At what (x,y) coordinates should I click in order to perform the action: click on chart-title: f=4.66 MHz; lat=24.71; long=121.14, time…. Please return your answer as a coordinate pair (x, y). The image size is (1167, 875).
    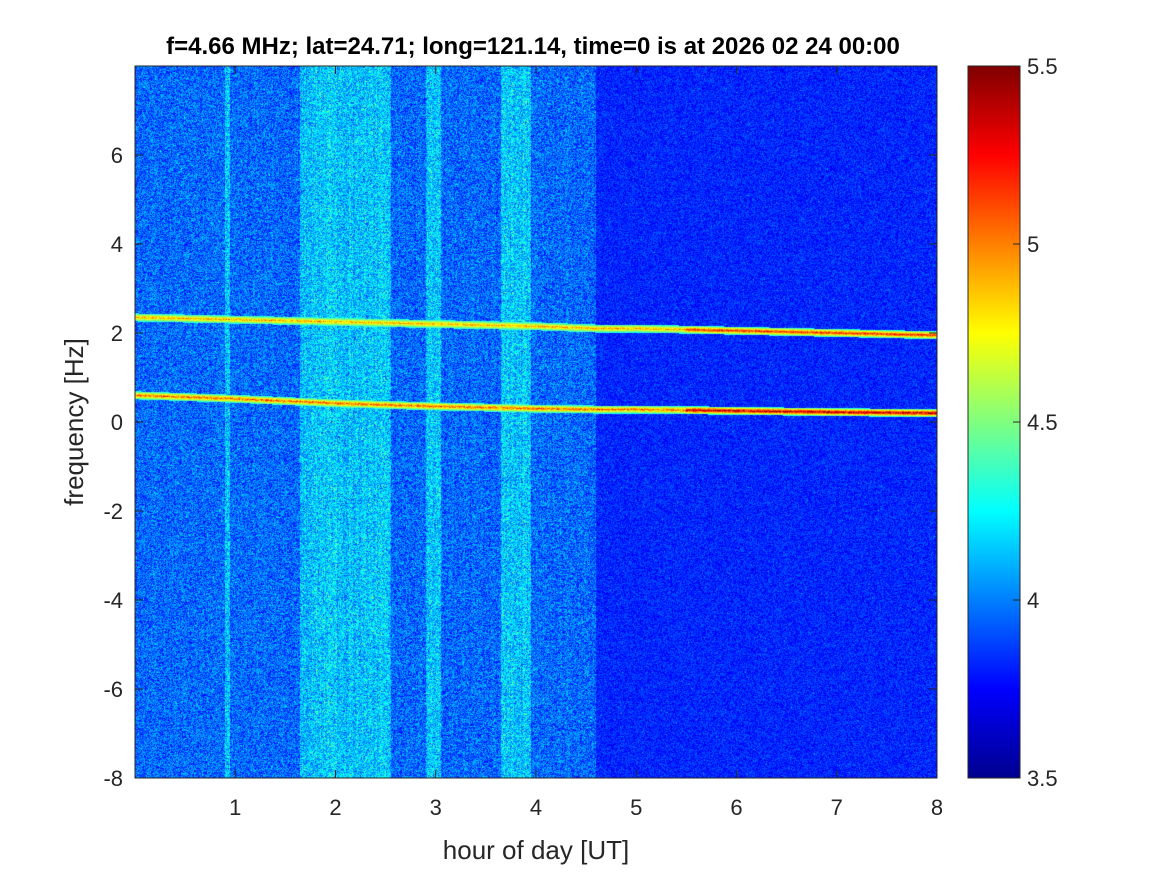
    Looking at the image, I should click on (533, 46).